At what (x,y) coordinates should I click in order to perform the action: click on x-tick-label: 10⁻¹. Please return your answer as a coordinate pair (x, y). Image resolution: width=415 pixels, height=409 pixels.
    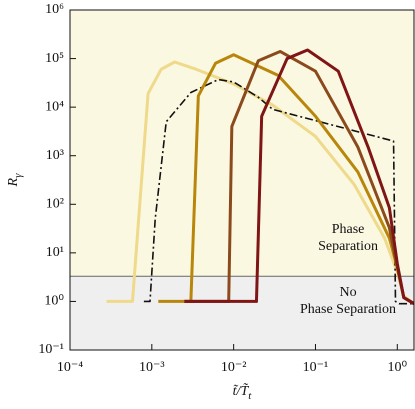
    Looking at the image, I should click on (316, 367).